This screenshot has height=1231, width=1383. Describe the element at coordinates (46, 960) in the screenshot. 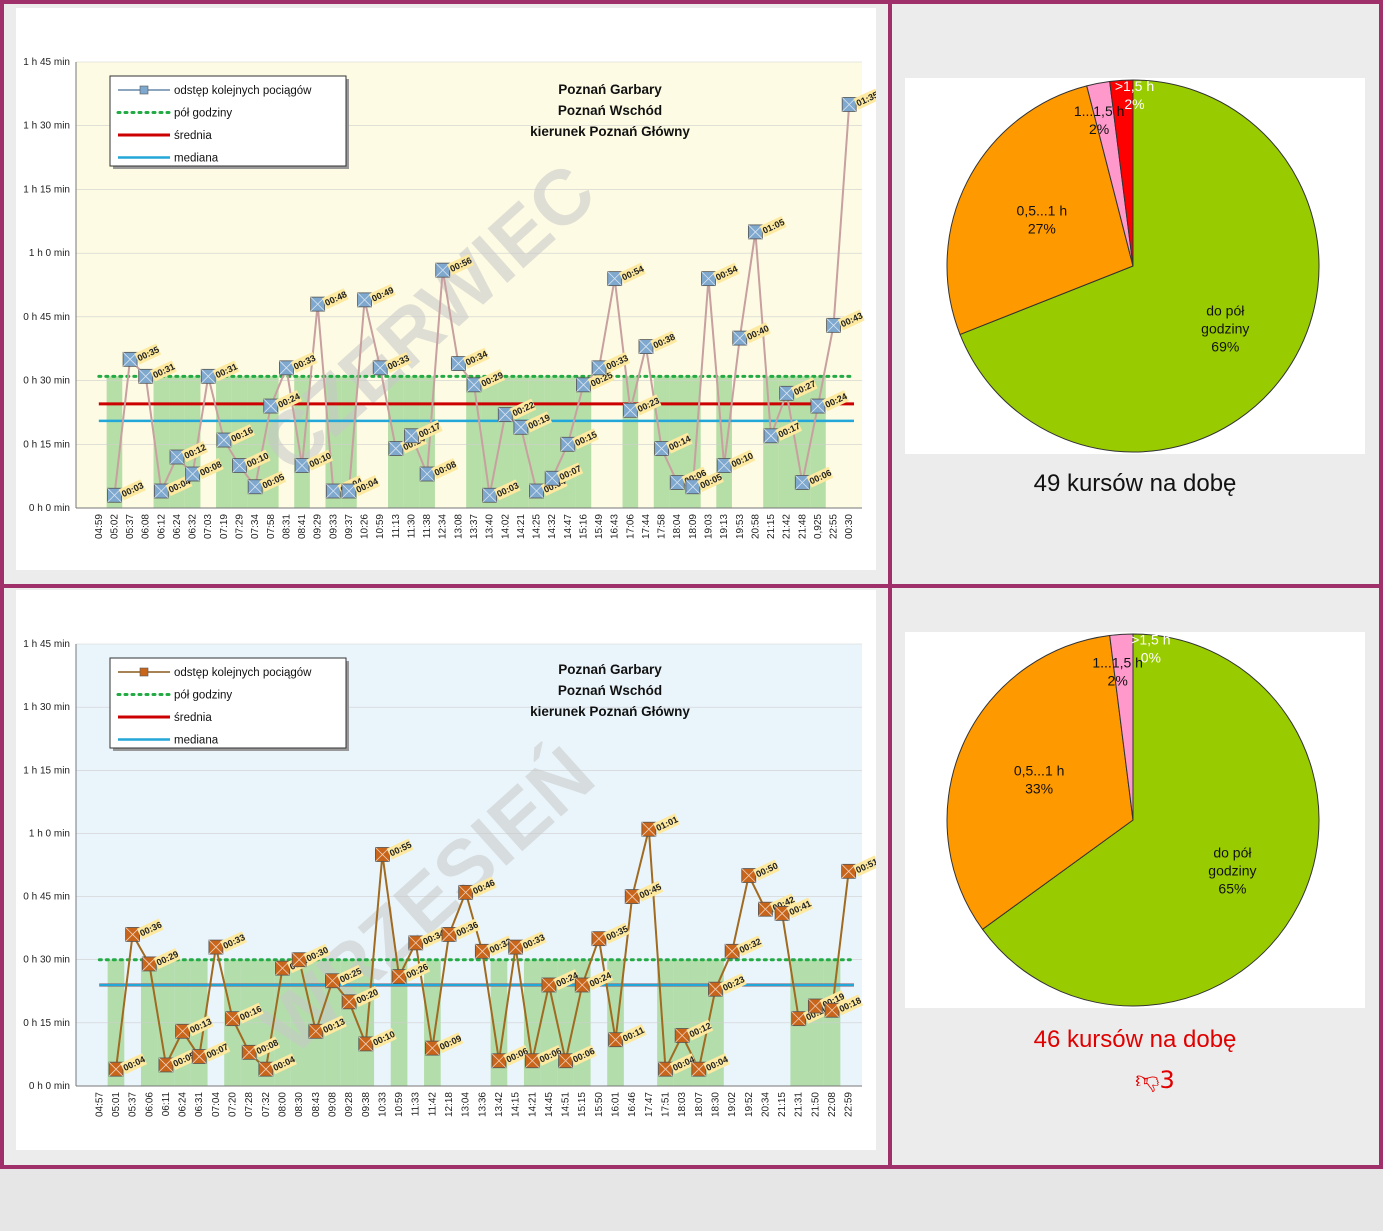

I see `y-tick-label: 0 h 30 min` at that location.